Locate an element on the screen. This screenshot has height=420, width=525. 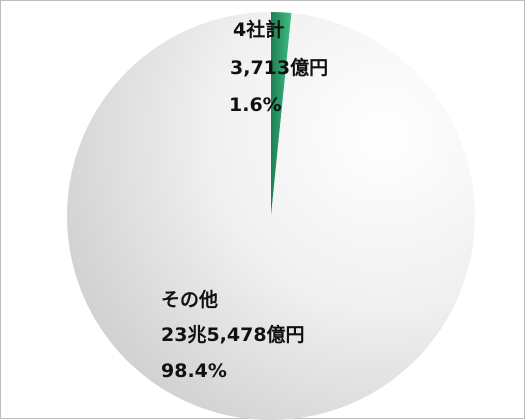
label-group-sonota: その他 23兆5,478億円 98.4% is located at coordinates (233, 335).